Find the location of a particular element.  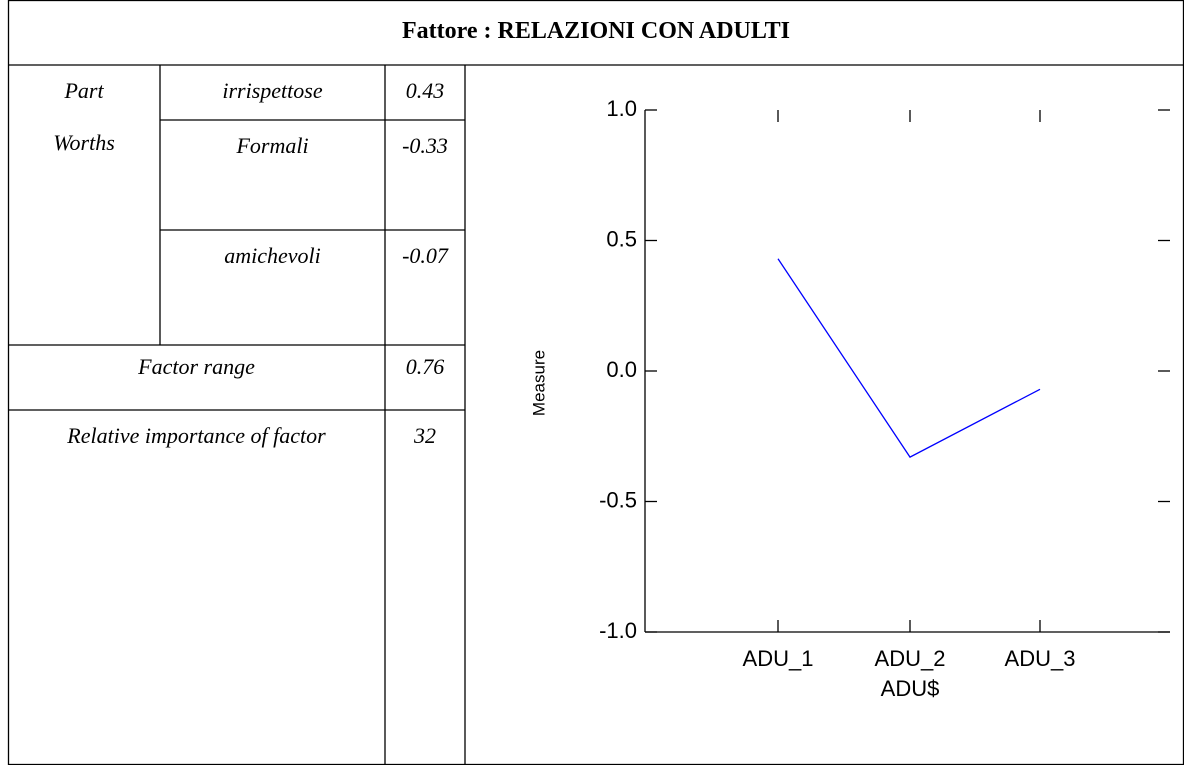

x-tick-label: ADU_1 is located at coordinates (778, 658).